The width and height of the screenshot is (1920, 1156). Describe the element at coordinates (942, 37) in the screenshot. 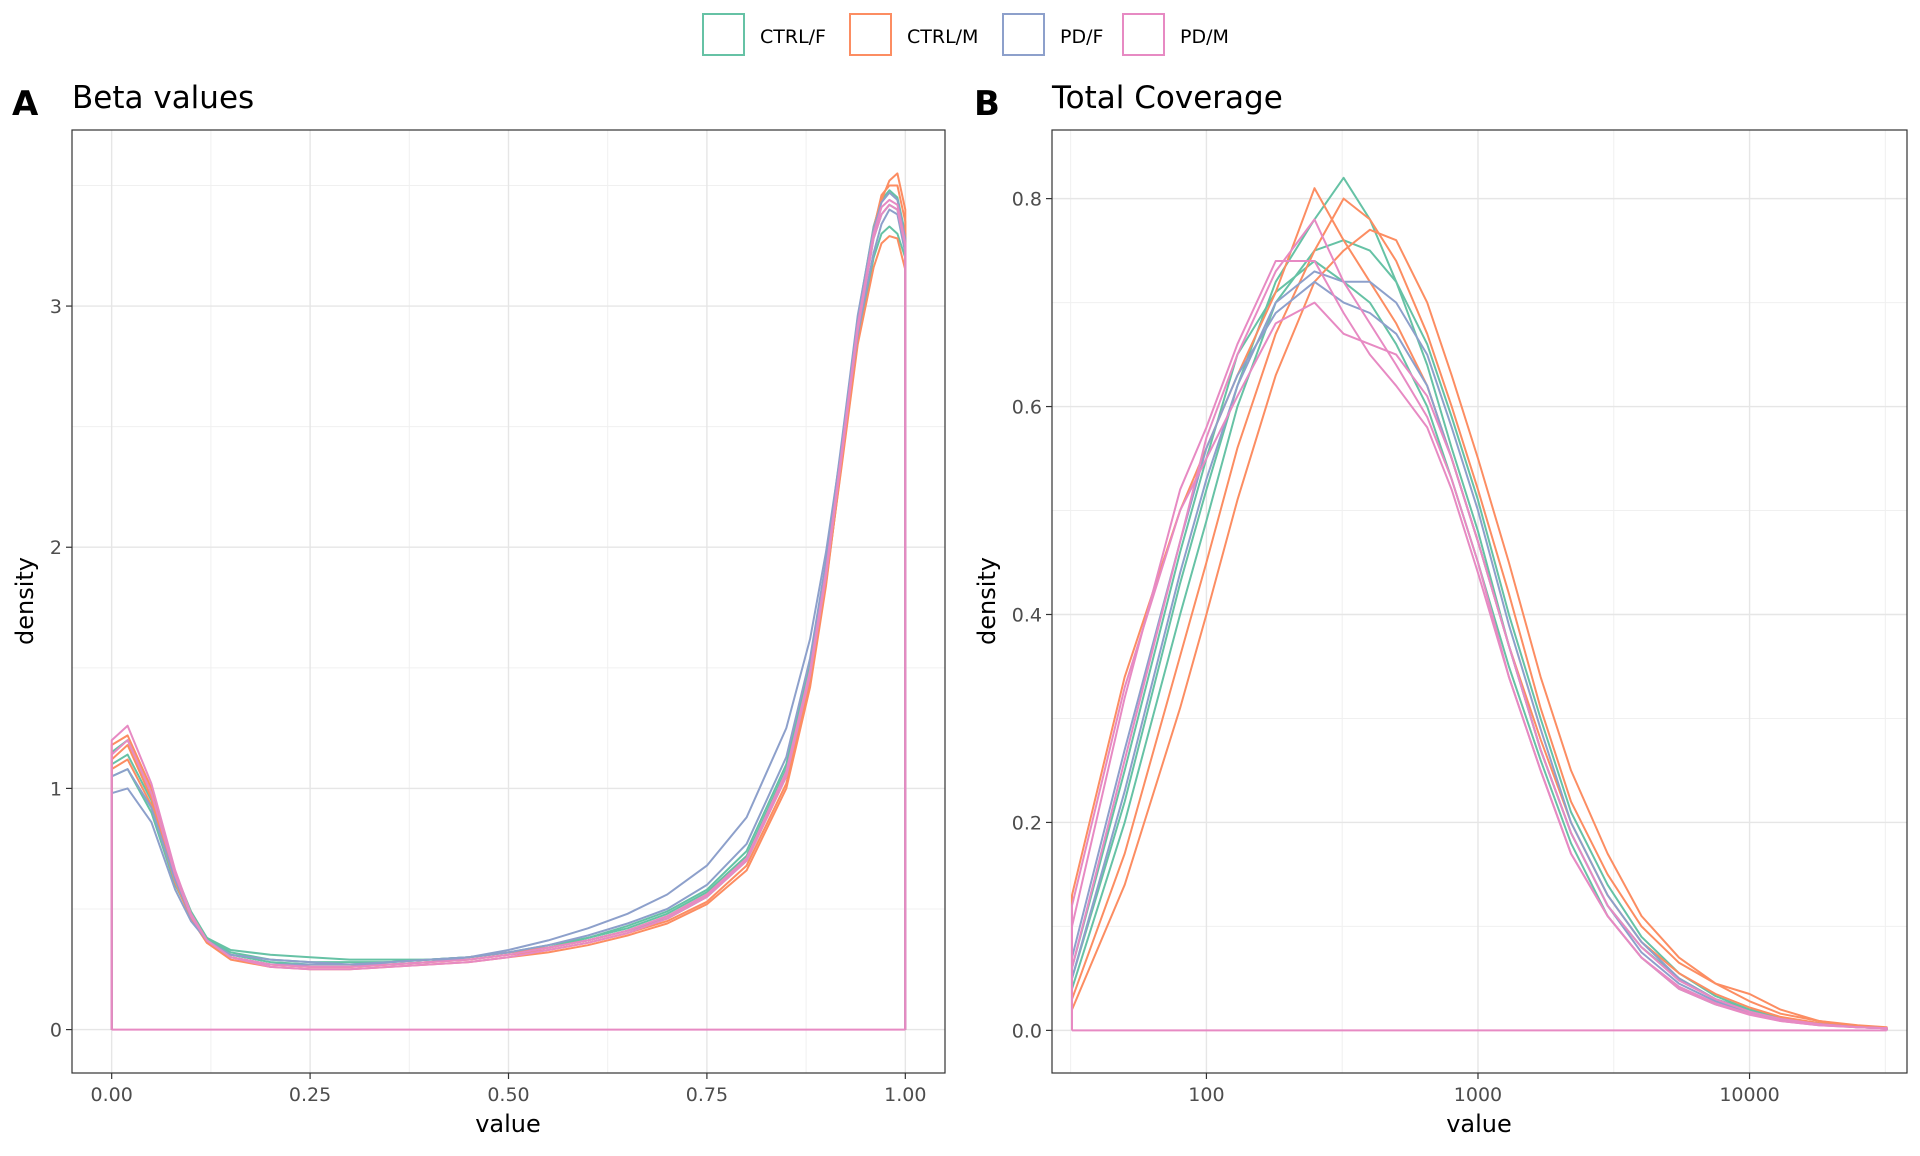

I see `legend-label-1: CTRL/M` at that location.